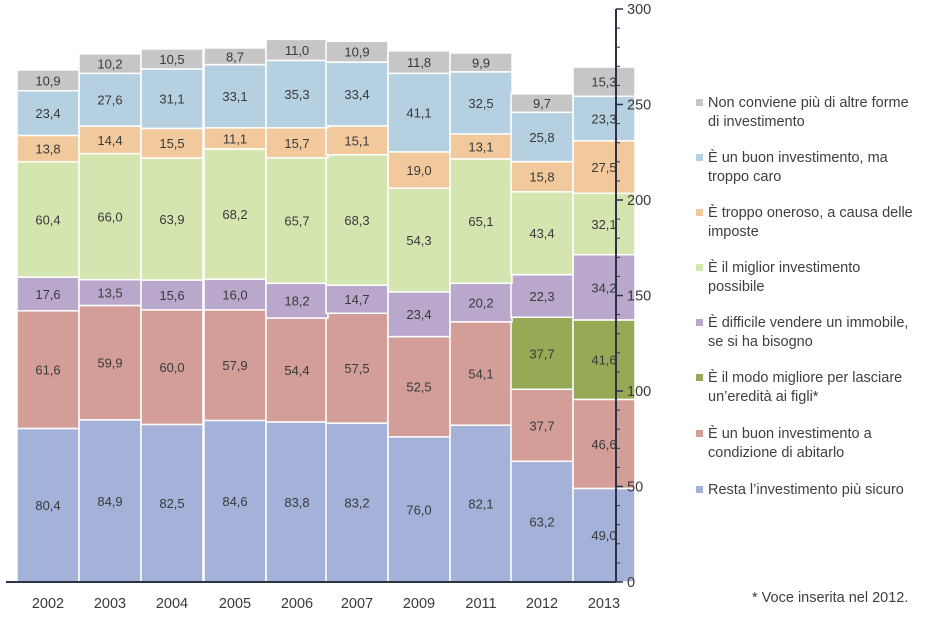 The width and height of the screenshot is (941, 643). I want to click on x-axis-labels: 2002 2003 2004 2005 2006 2007 2009 2011 2012 2013, so click(326, 604).